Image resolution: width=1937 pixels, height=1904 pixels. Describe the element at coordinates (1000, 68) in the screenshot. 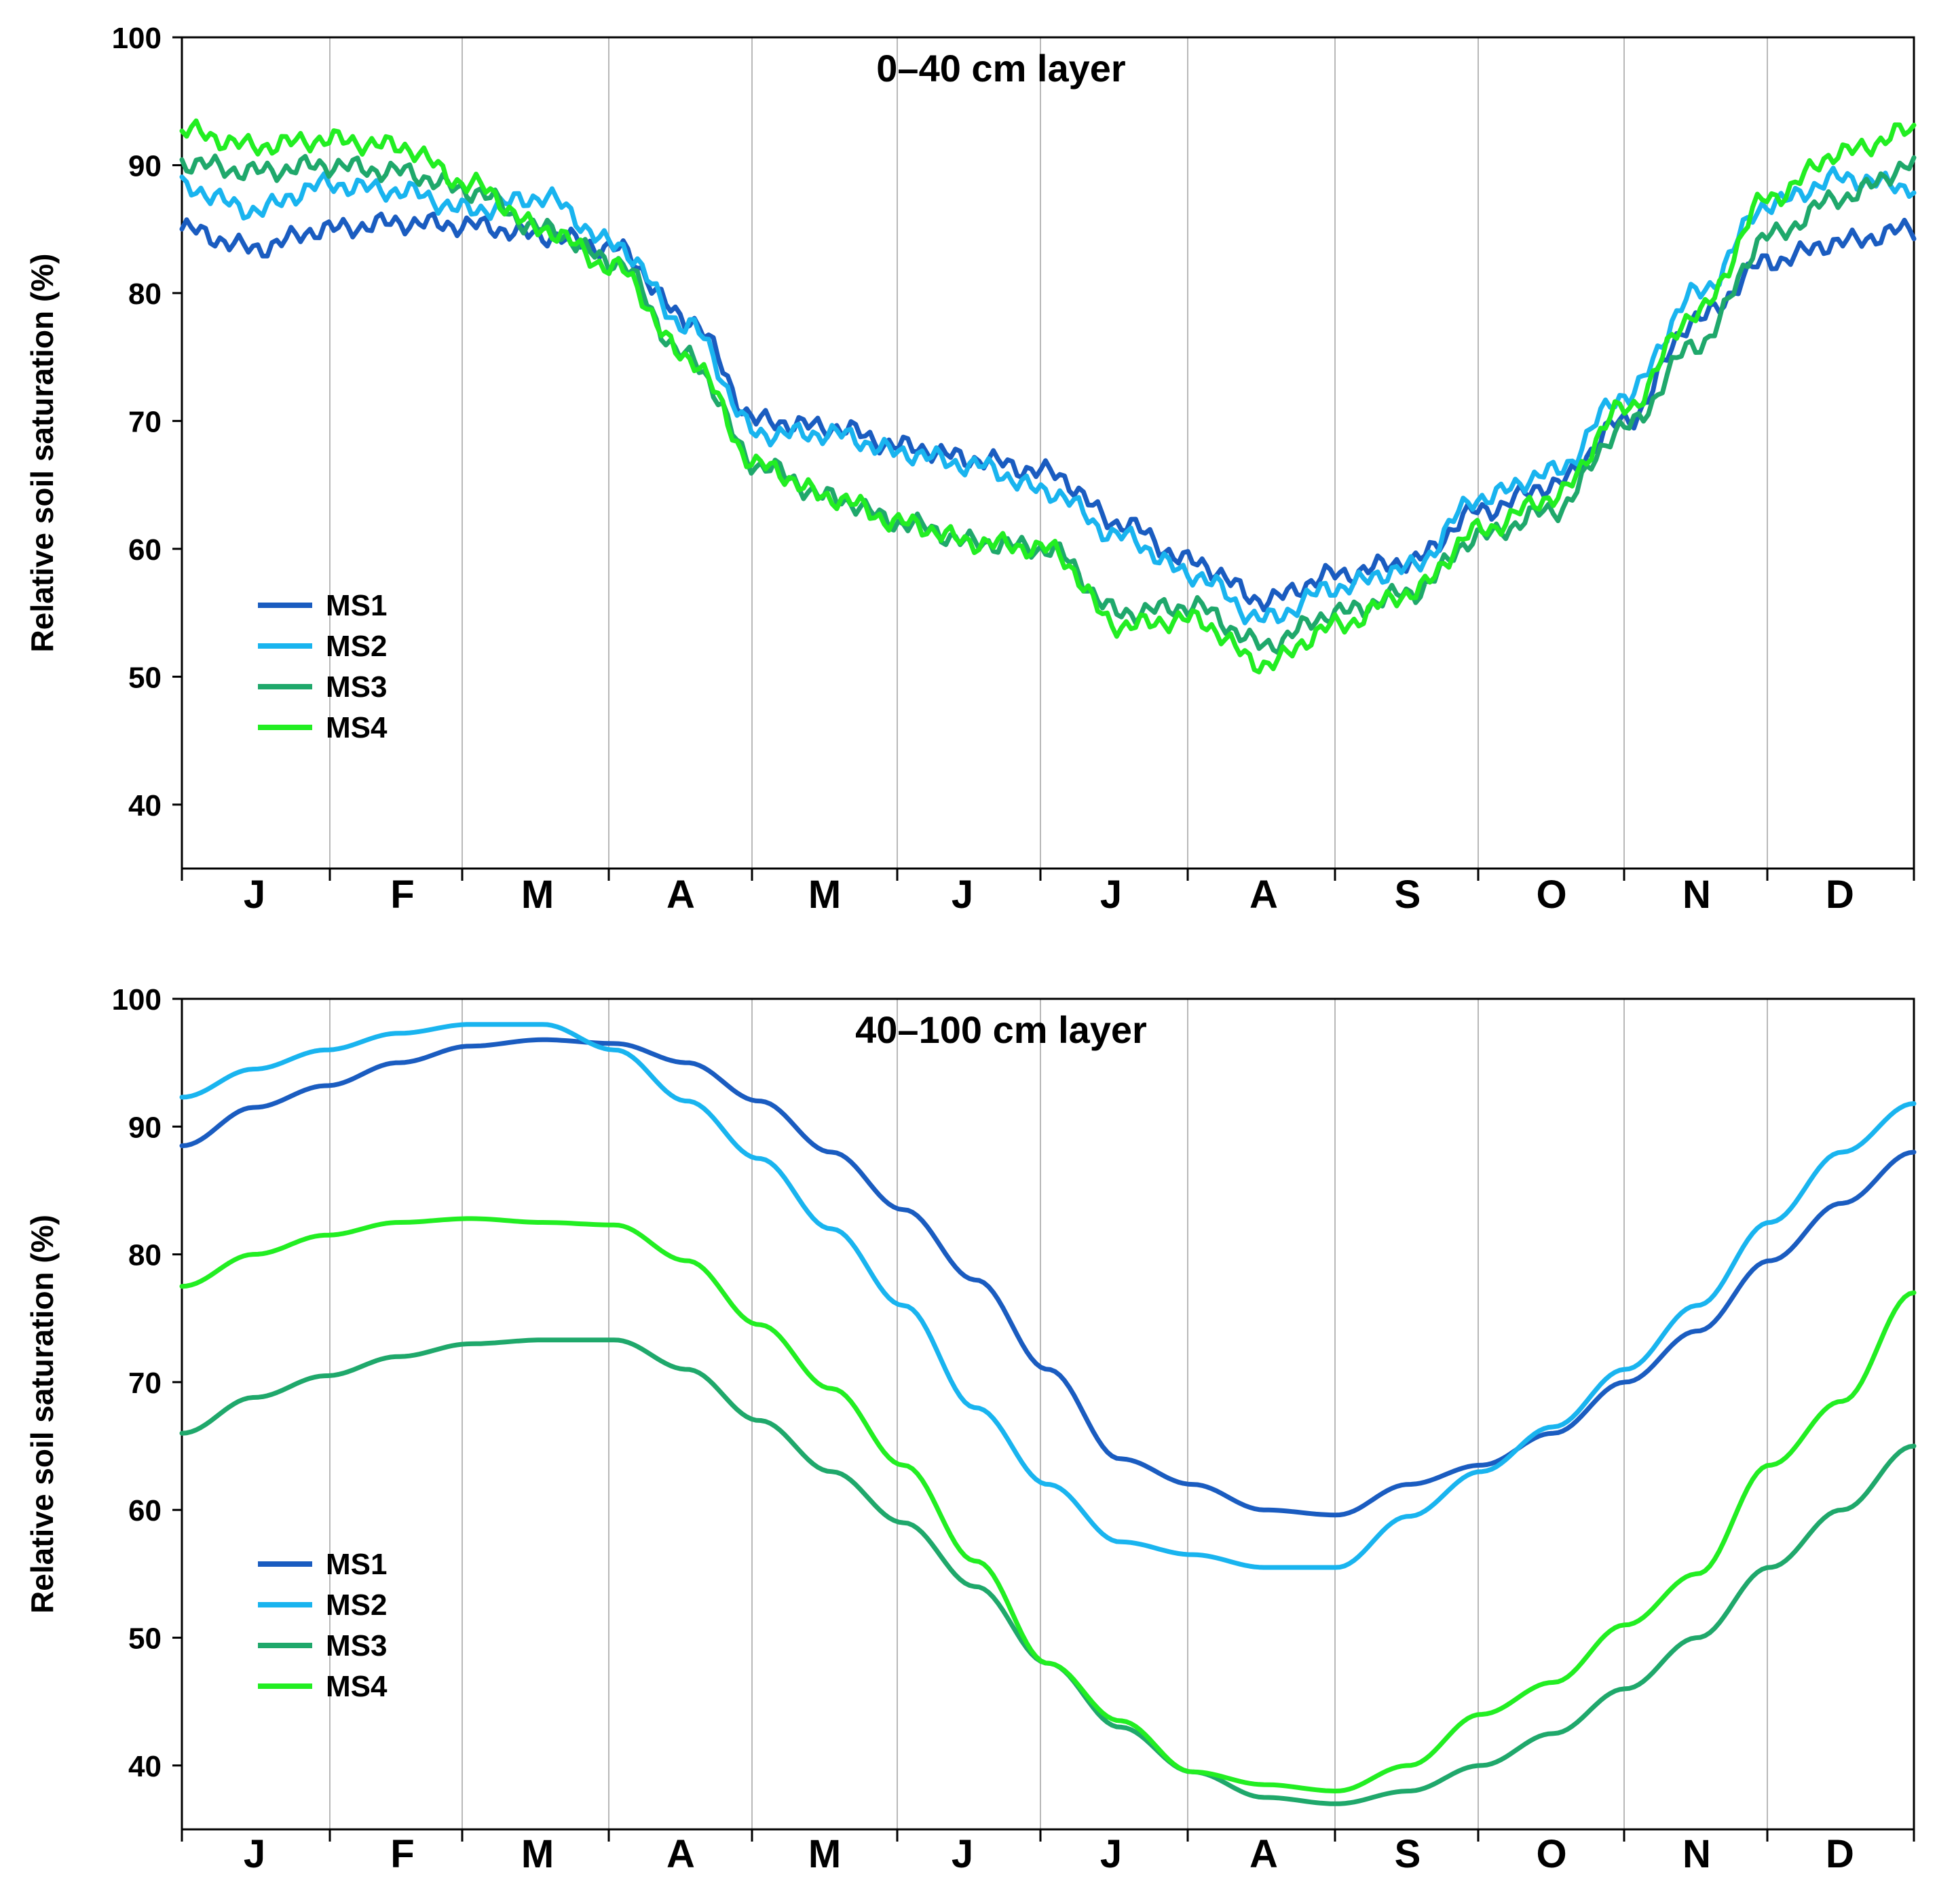

I see `chart-title: 0–40 cm layer` at that location.